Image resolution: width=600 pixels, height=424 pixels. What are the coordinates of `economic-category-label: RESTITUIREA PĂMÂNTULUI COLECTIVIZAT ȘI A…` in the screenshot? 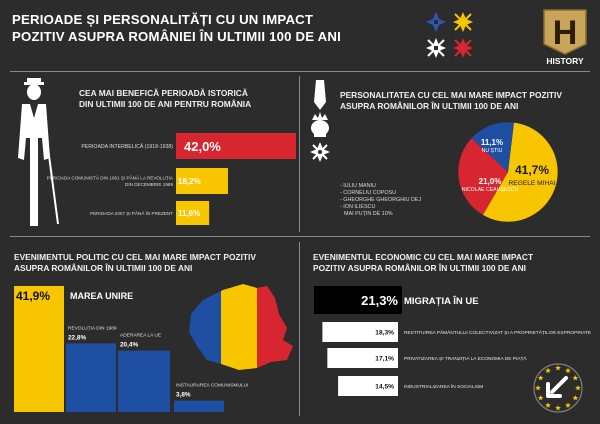 It's located at (497, 332).